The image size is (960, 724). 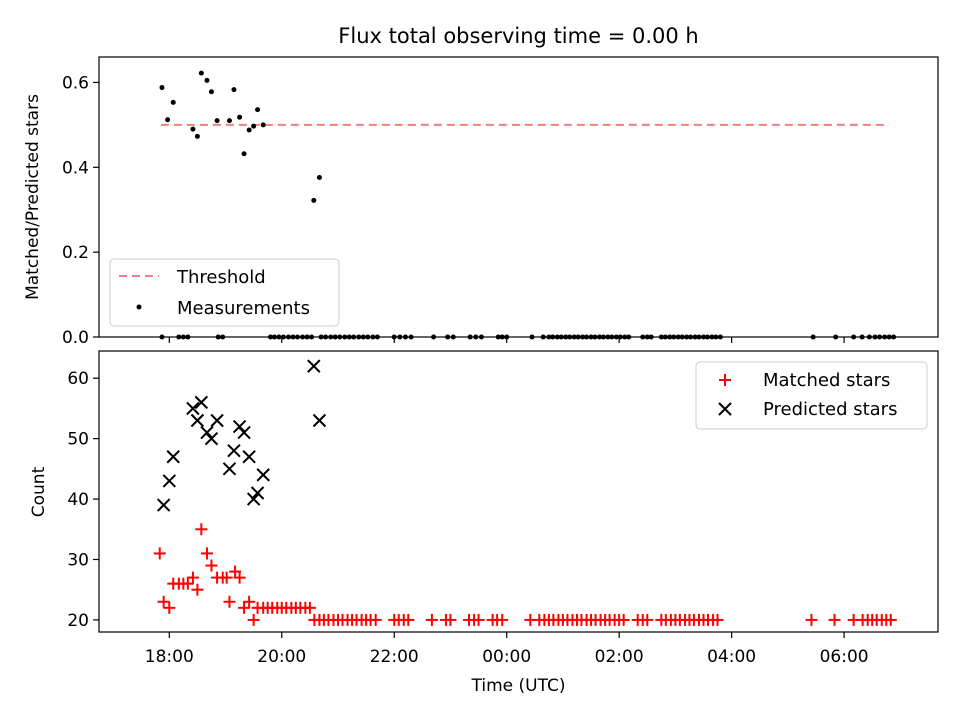 What do you see at coordinates (731, 657) in the screenshot?
I see `x-tick-label: 04:00` at bounding box center [731, 657].